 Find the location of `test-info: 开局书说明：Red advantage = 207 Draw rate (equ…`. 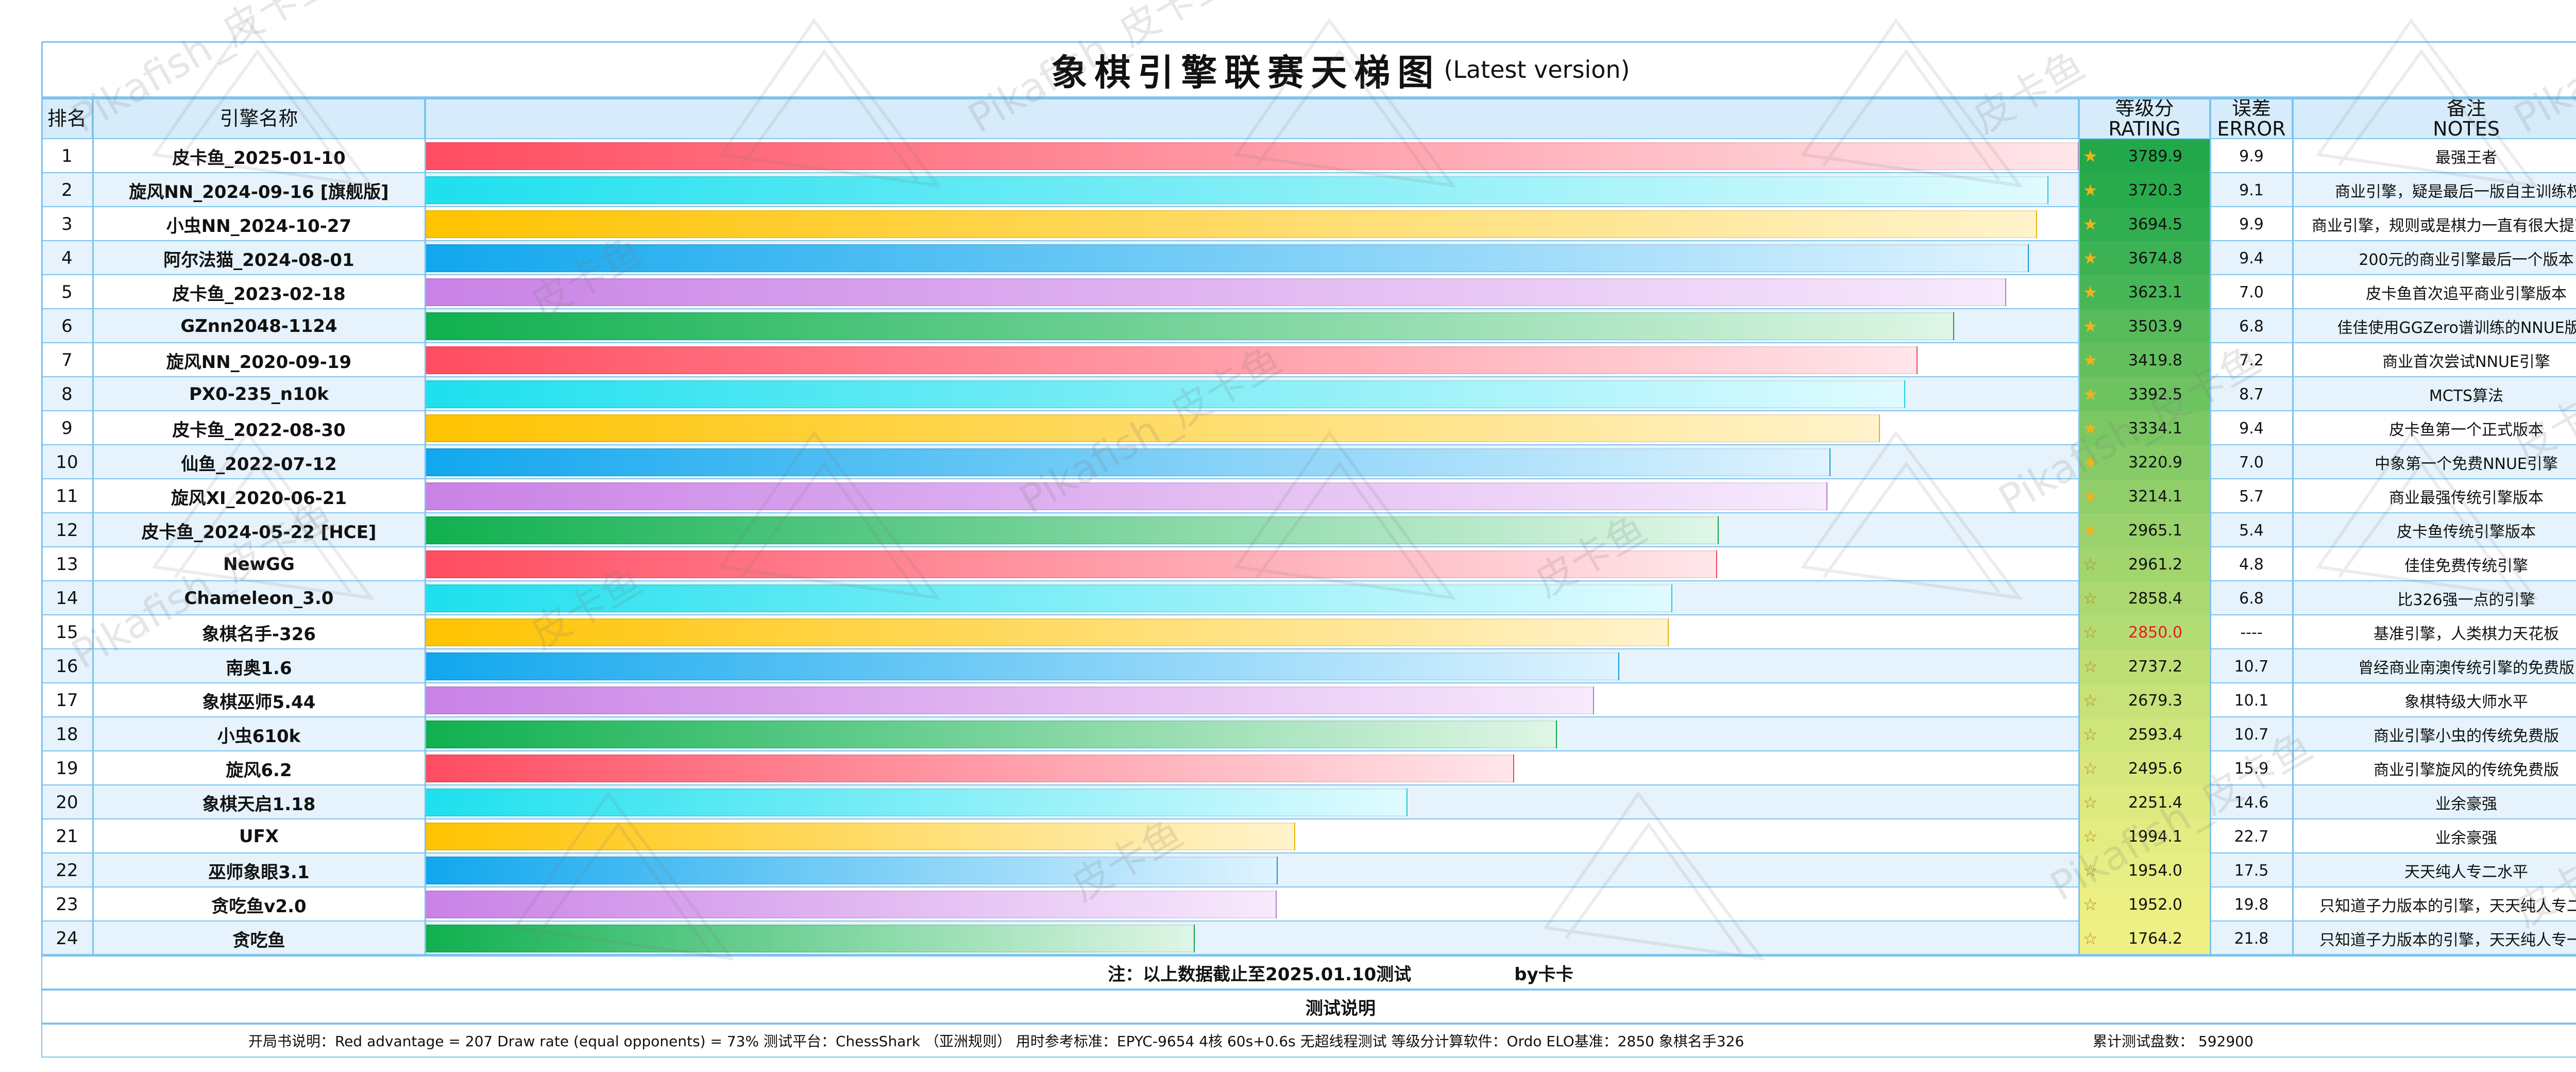

test-info: 开局书说明：Red advantage = 207 Draw rate (equ… is located at coordinates (996, 1041).